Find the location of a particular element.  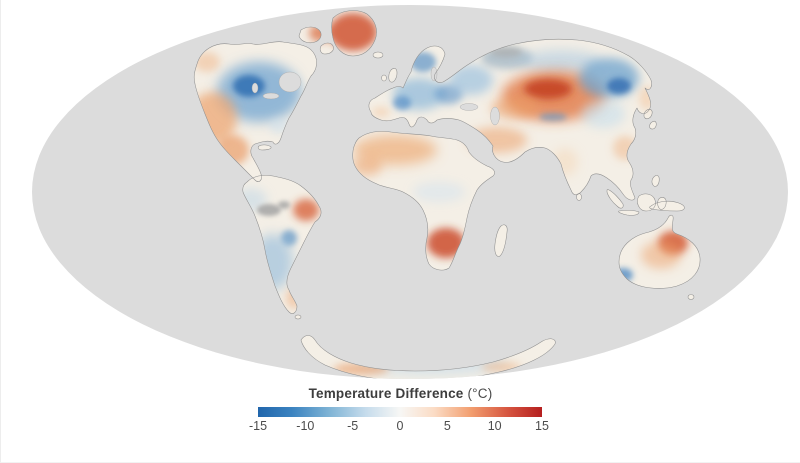

anomaly-scandinavia-cold is located at coordinates (423, 62).